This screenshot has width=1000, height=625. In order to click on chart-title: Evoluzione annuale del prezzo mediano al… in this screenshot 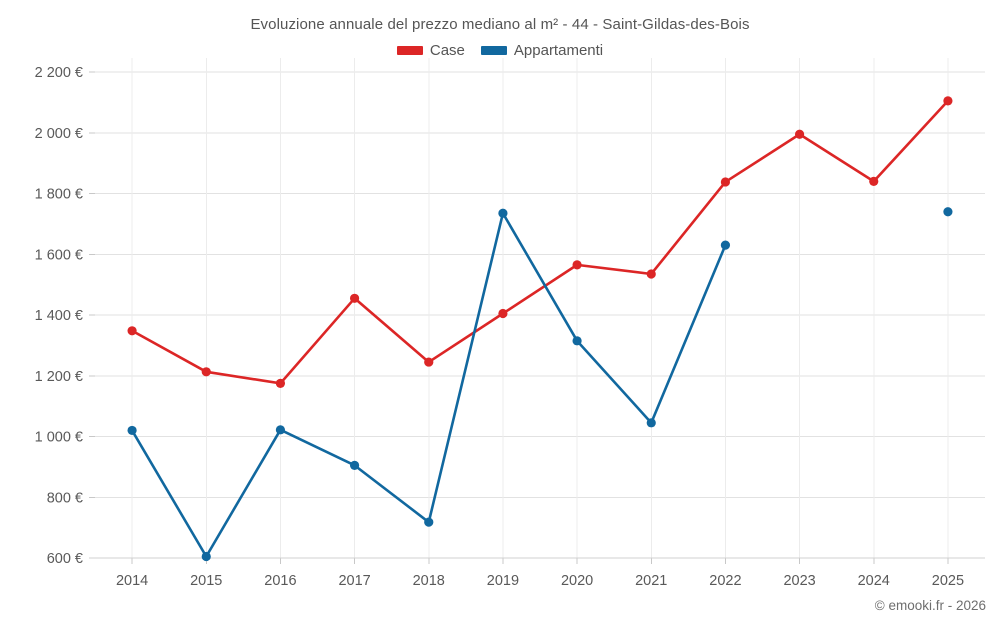, I will do `click(500, 24)`.